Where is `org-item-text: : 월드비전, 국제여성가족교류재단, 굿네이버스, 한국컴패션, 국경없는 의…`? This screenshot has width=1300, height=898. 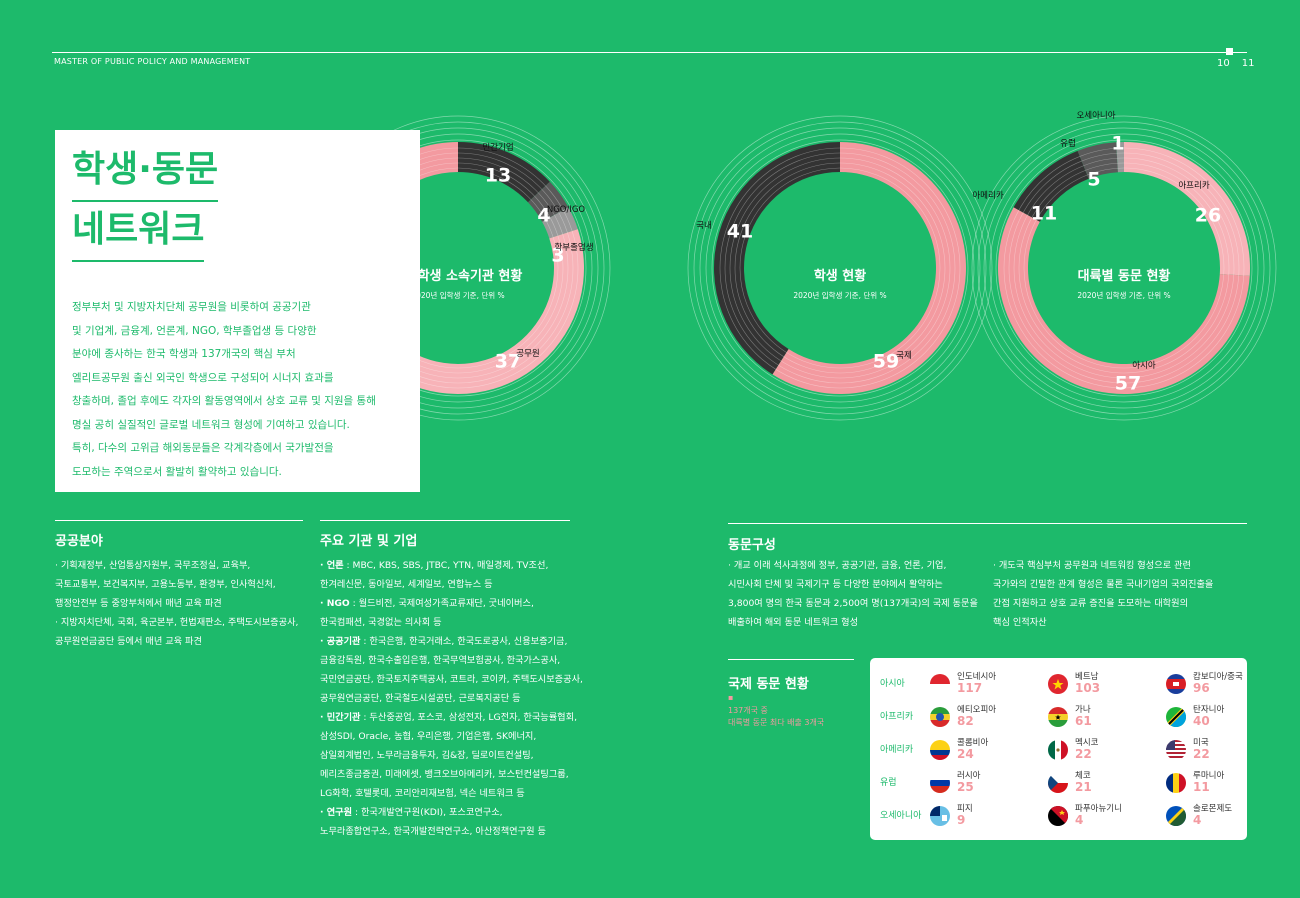
org-item-text: : 월드비전, 국제여성가족교류재단, 굿네이버스, 한국컴패션, 국경없는 의… is located at coordinates (427, 613).